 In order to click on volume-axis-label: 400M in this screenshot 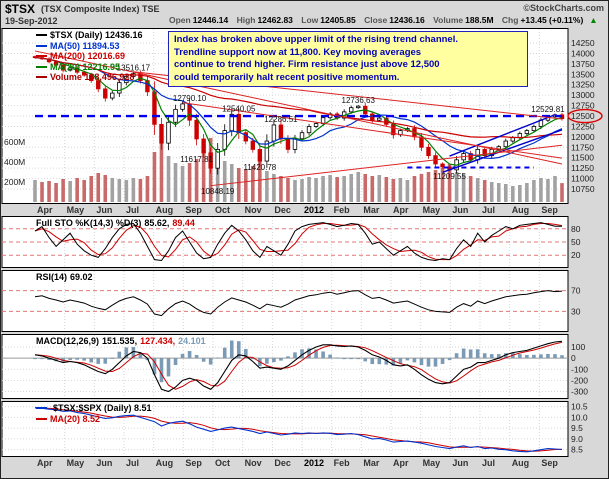, I will do `click(14, 162)`.